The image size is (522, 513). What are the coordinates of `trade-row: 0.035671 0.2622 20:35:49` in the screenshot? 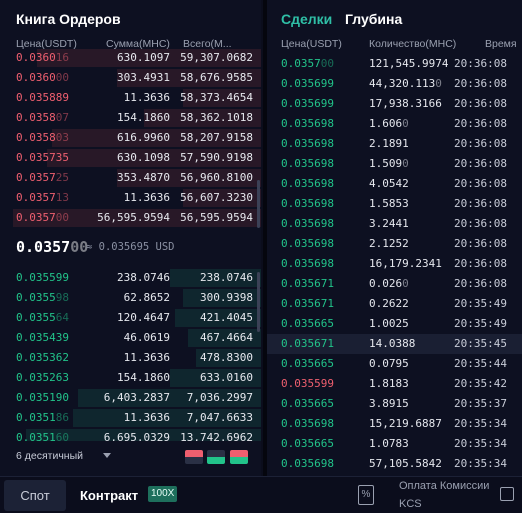 It's located at (394, 304).